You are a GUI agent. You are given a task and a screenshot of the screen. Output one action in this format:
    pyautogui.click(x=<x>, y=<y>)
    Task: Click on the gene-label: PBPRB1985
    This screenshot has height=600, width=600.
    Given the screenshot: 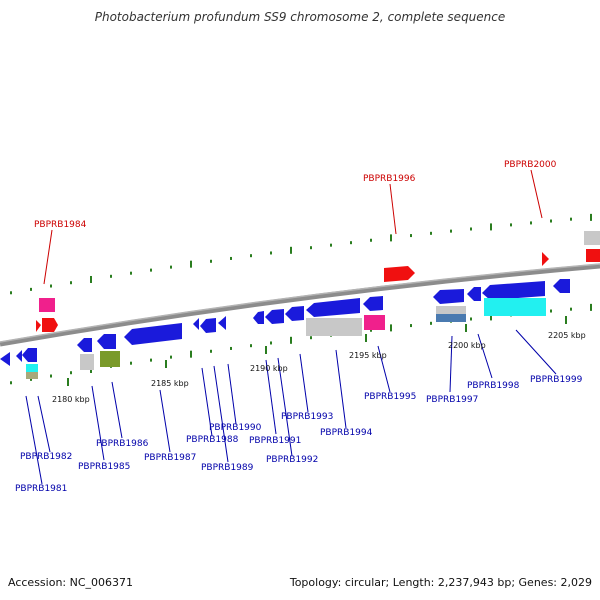 What is the action you would take?
    pyautogui.click(x=104, y=467)
    